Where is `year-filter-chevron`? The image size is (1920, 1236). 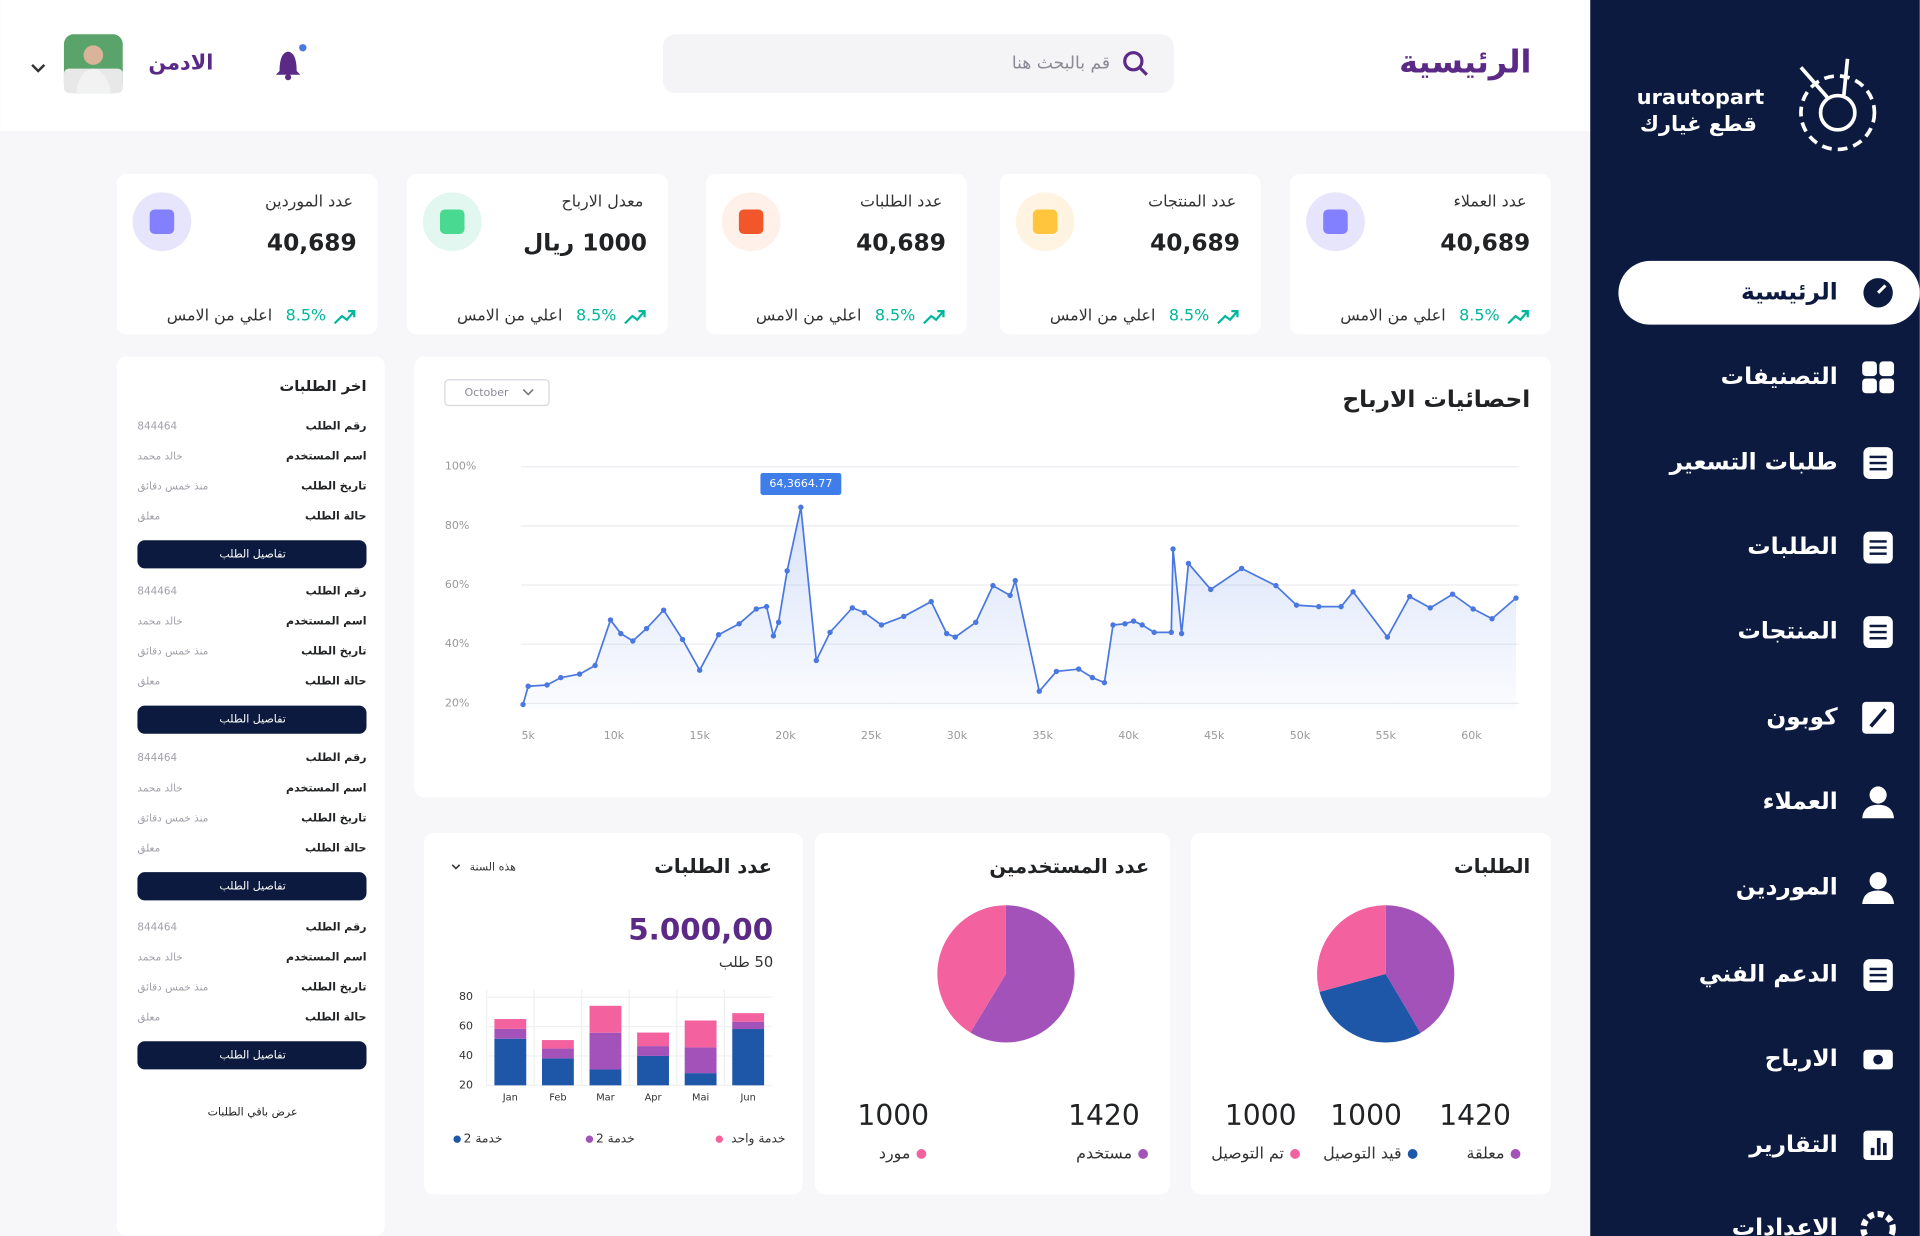
year-filter-chevron is located at coordinates (456, 867).